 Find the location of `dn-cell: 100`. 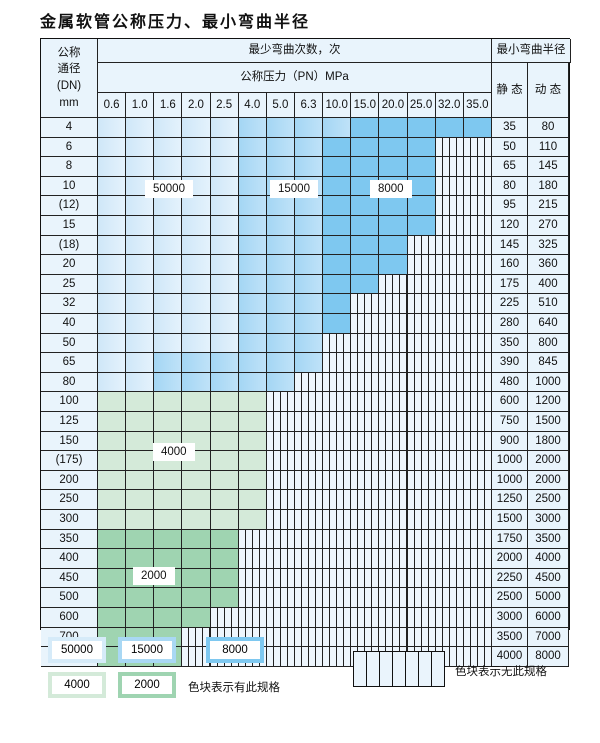

dn-cell: 100 is located at coordinates (69, 402).